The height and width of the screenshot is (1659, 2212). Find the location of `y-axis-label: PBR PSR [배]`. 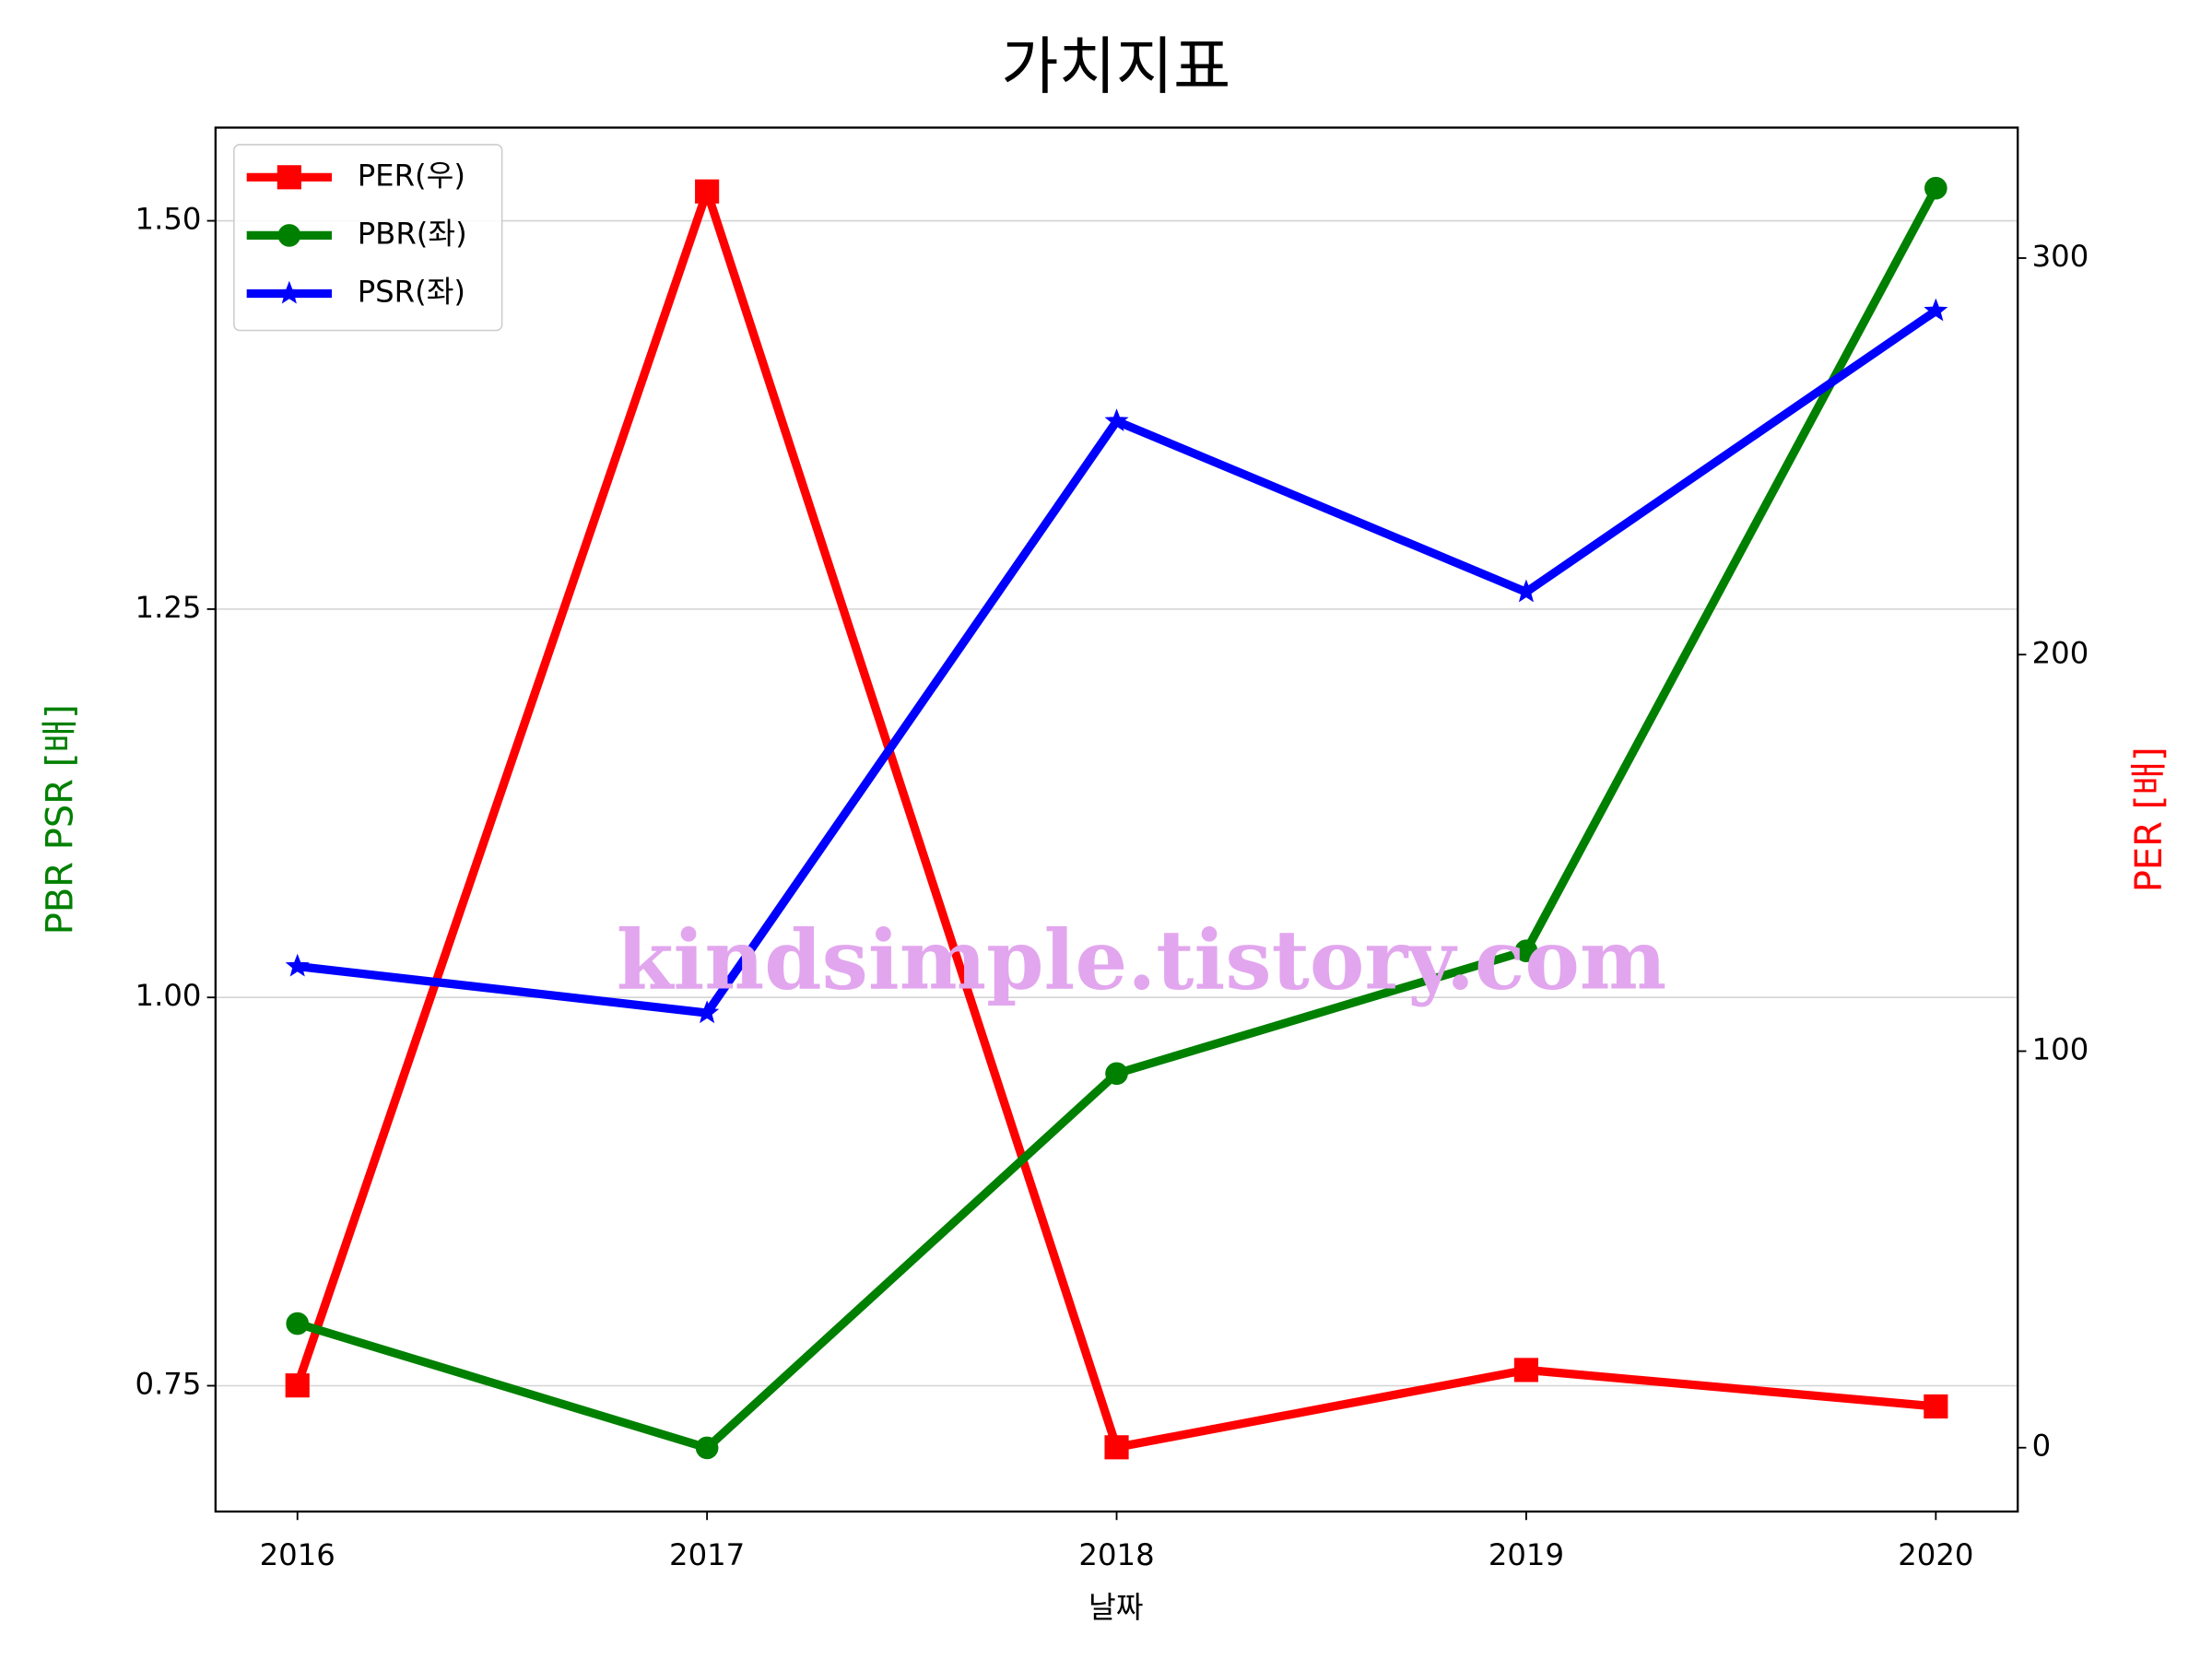

y-axis-label: PBR PSR [배] is located at coordinates (61, 819).